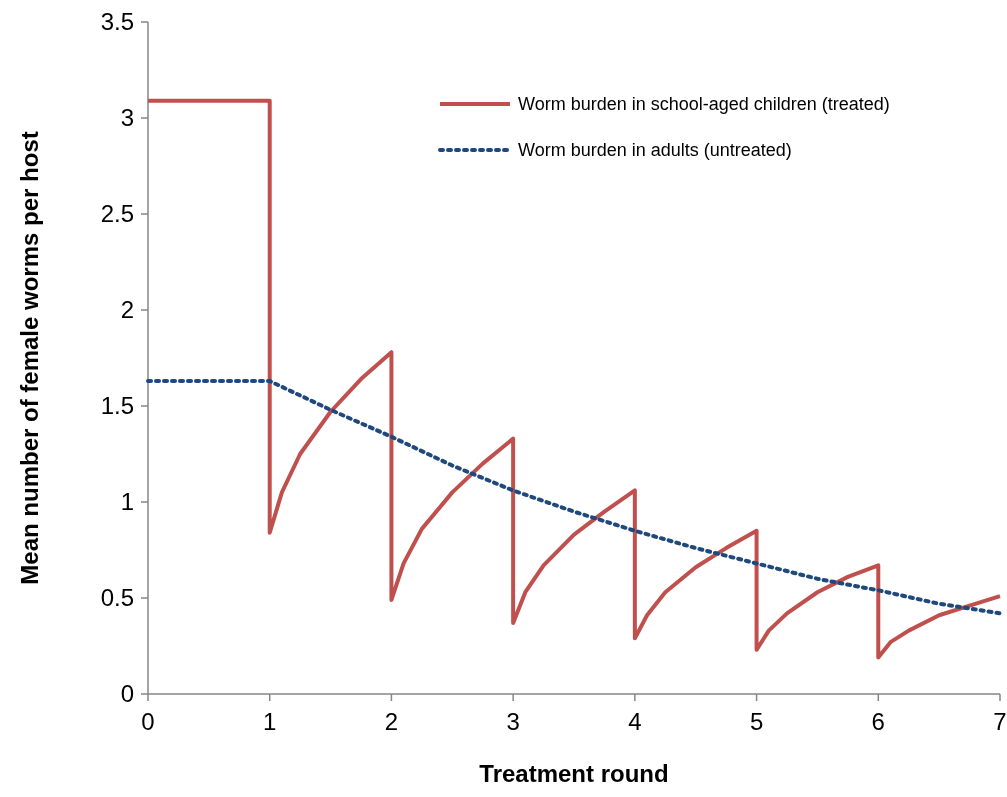  What do you see at coordinates (756, 721) in the screenshot?
I see `x-tick-label: 5` at bounding box center [756, 721].